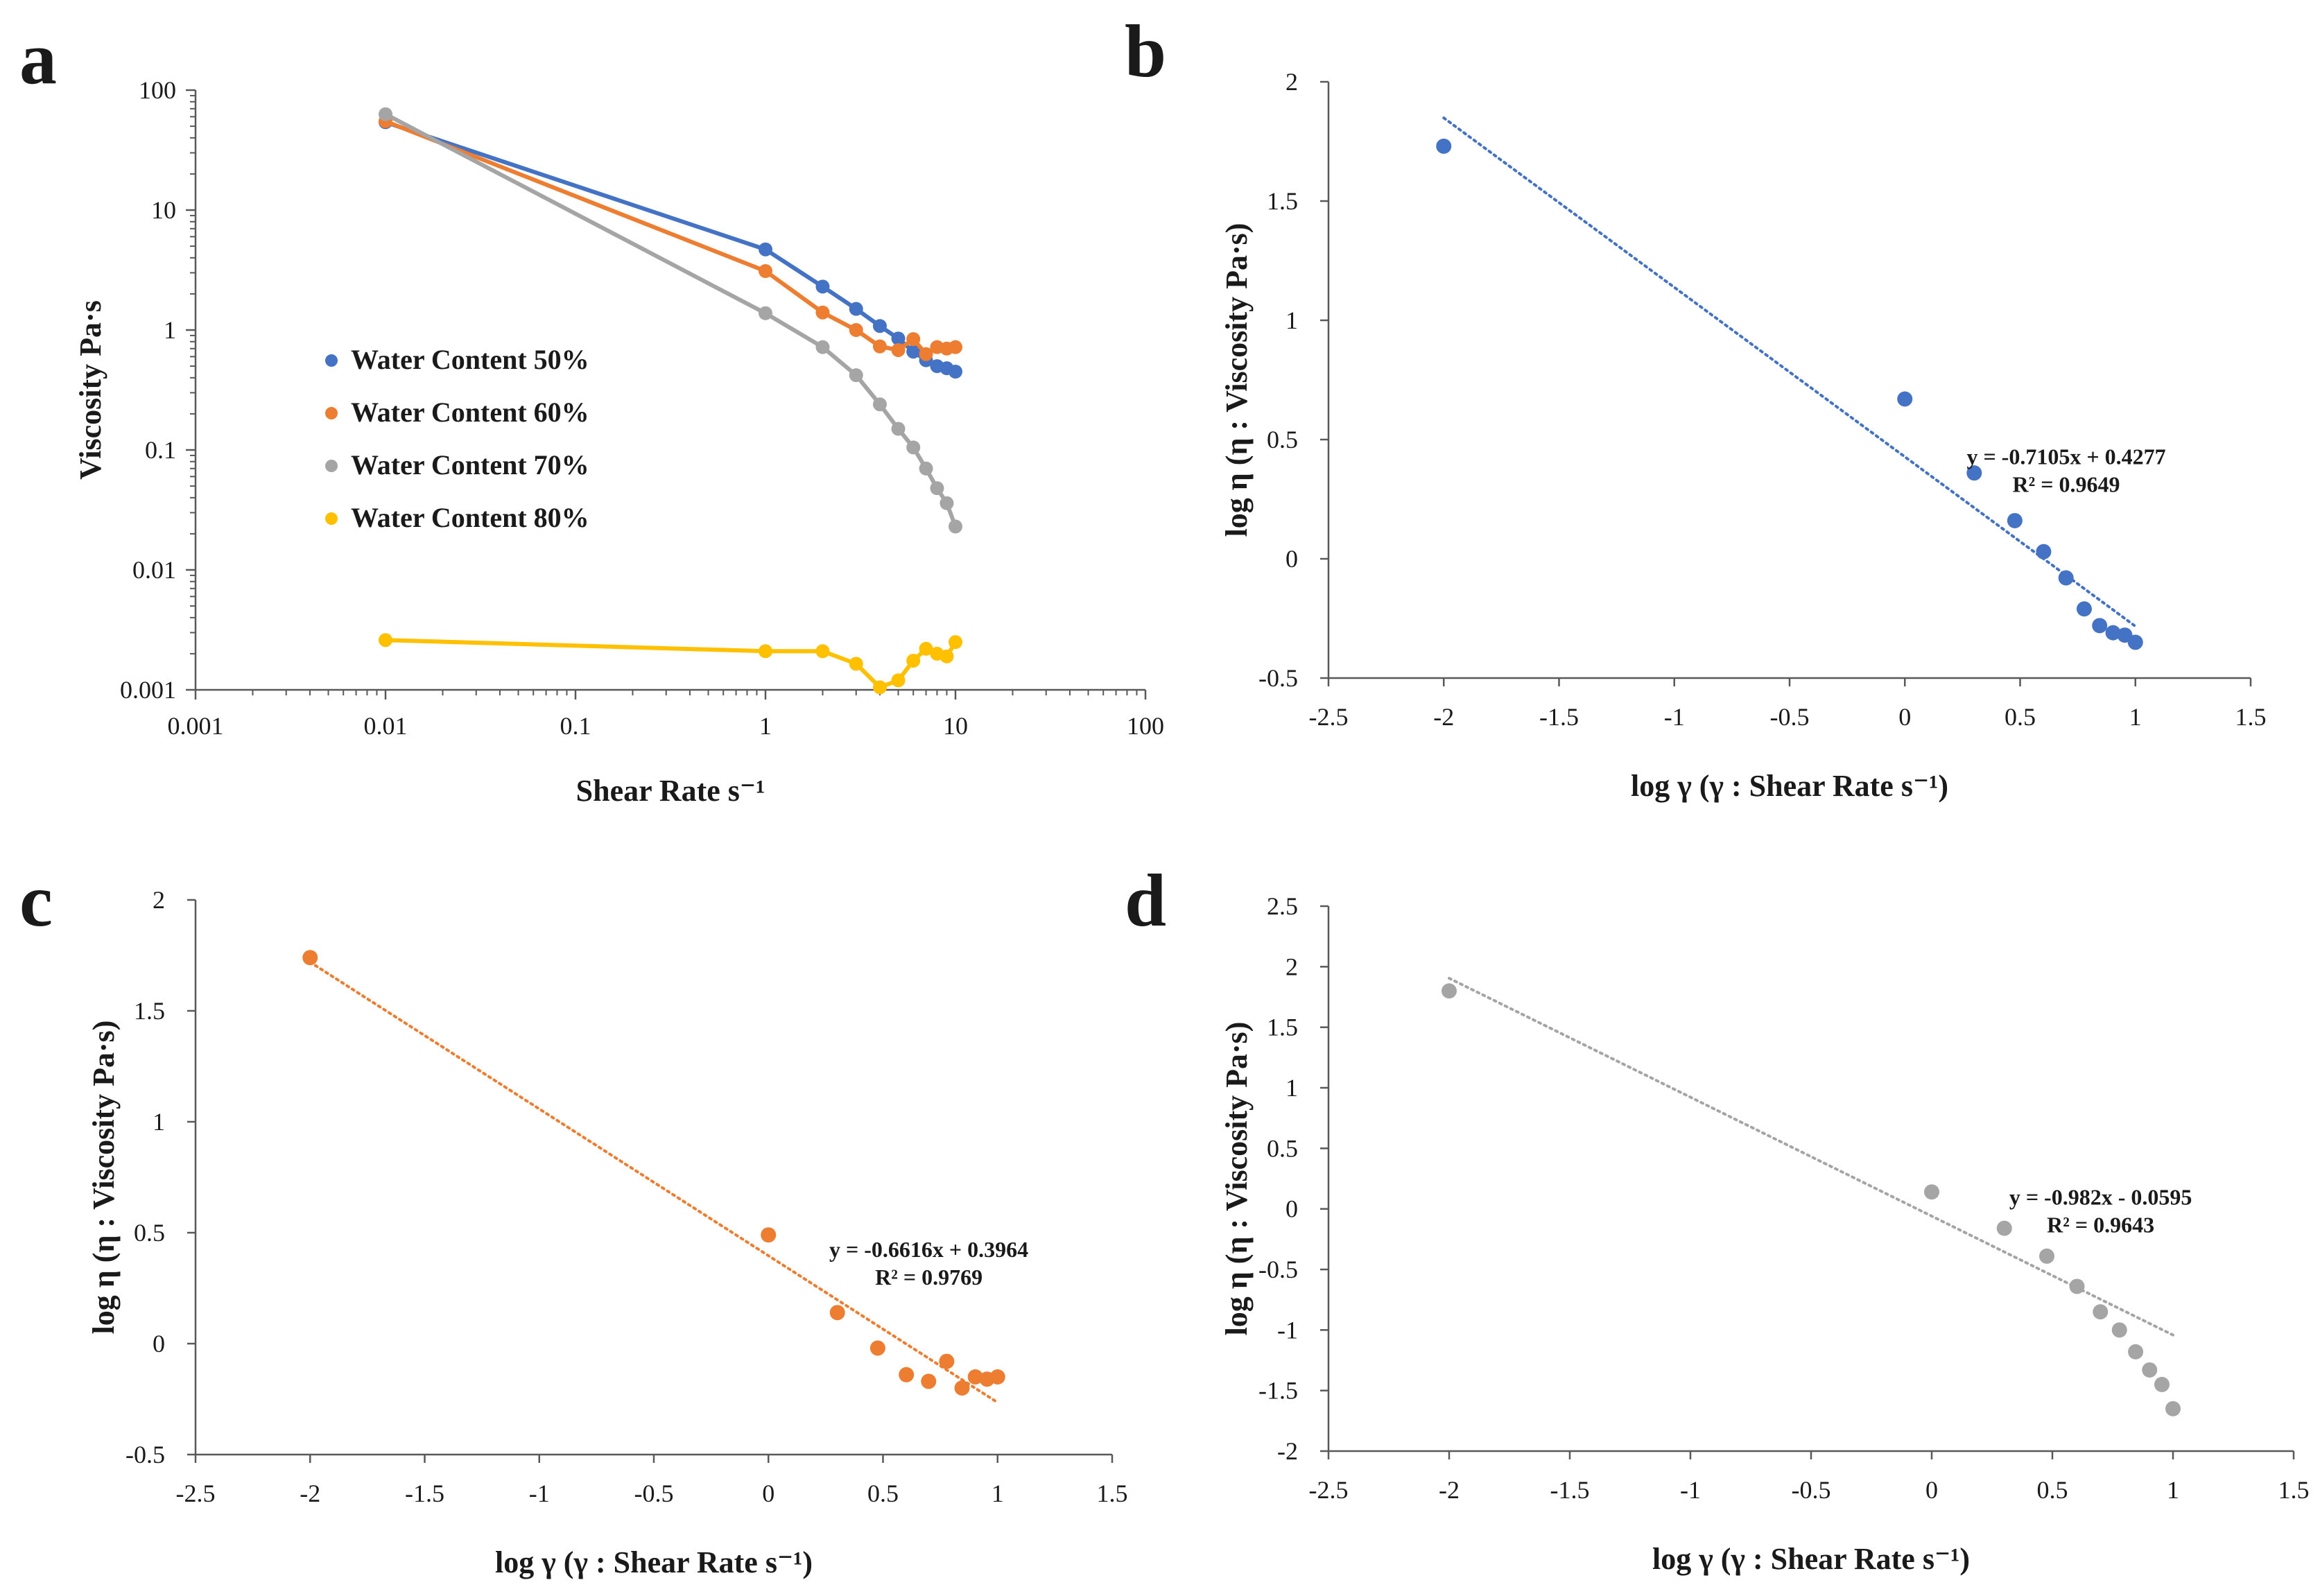 Image resolution: width=2320 pixels, height=1596 pixels. What do you see at coordinates (1282, 906) in the screenshot?
I see `y-tick-label: 2.5` at bounding box center [1282, 906].